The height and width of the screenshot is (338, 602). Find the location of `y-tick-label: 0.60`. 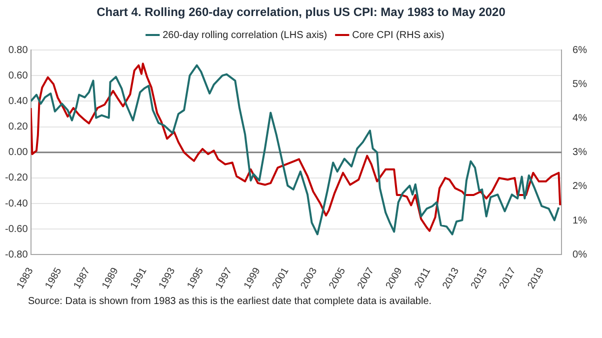

y-tick-label: 0.60 is located at coordinates (18, 76).